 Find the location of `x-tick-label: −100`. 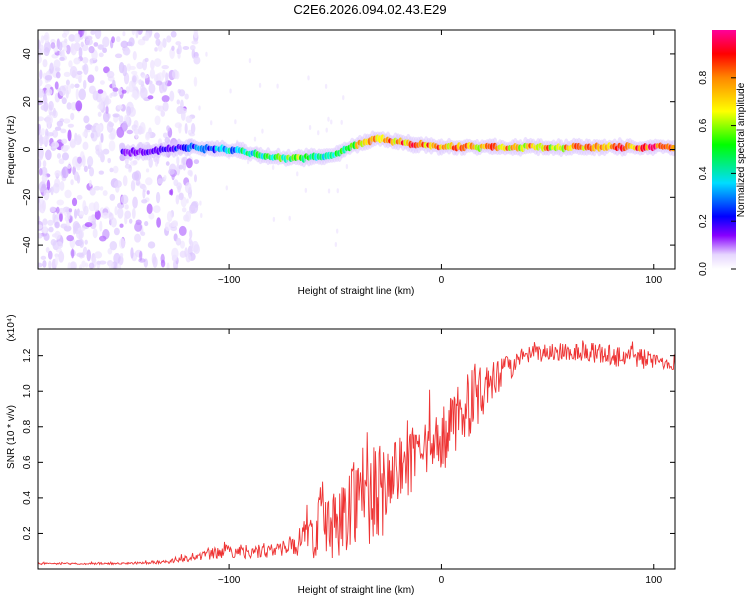

x-tick-label: −100 is located at coordinates (229, 280).